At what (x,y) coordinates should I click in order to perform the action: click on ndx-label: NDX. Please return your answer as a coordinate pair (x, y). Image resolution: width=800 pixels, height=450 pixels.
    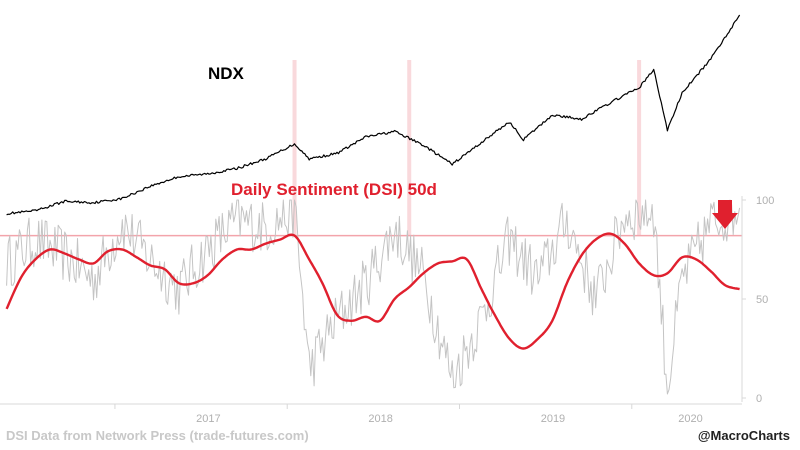
    Looking at the image, I should click on (226, 73).